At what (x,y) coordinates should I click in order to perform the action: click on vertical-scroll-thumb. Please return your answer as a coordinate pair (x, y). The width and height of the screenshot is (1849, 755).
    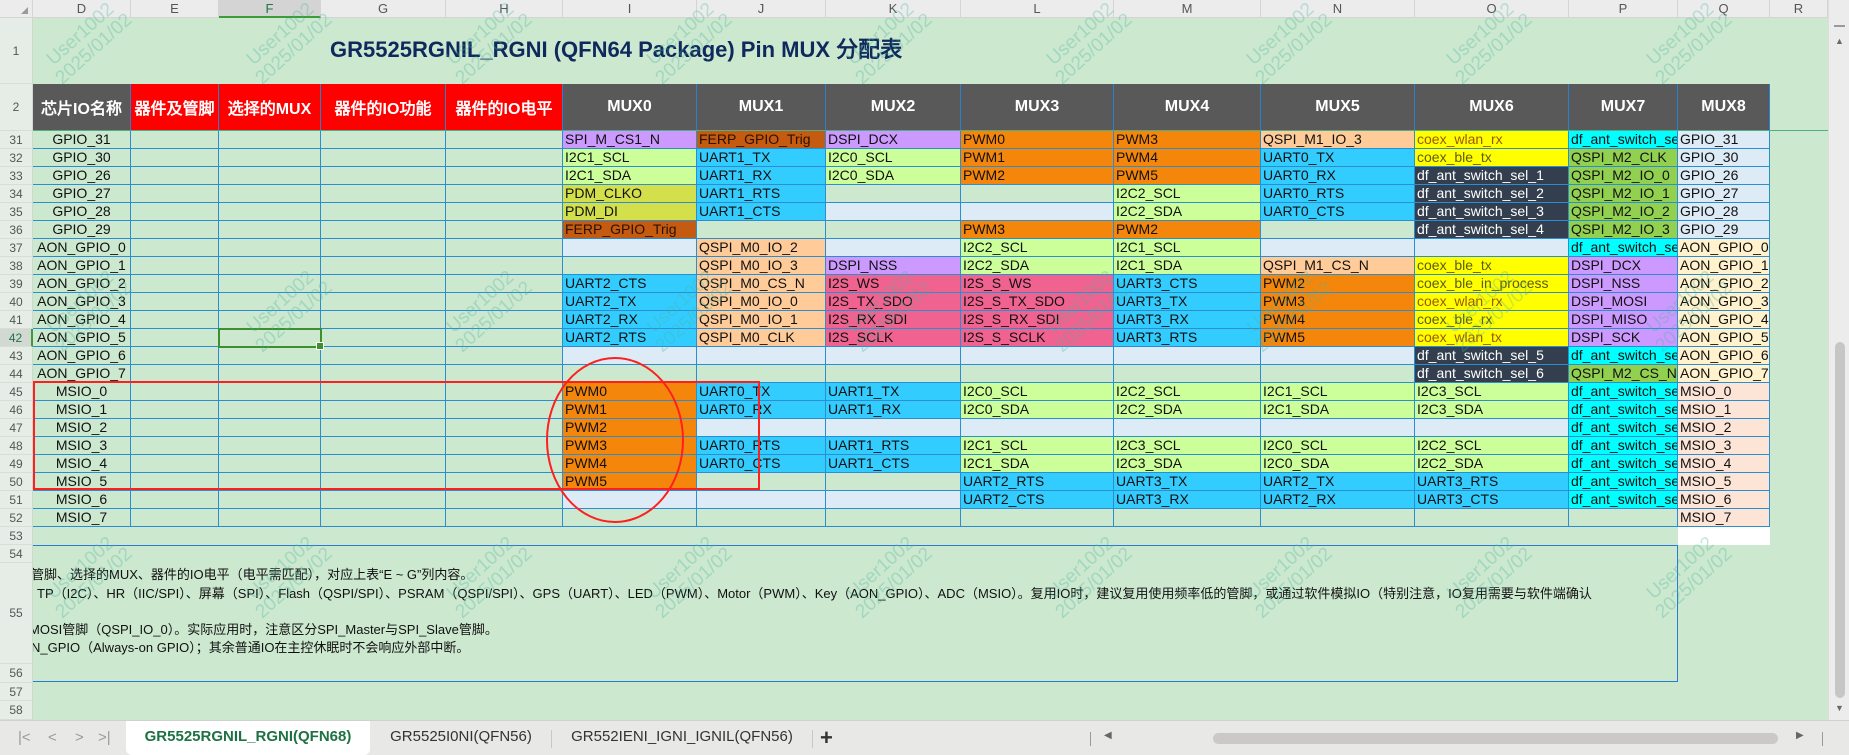
    Looking at the image, I should click on (1840, 520).